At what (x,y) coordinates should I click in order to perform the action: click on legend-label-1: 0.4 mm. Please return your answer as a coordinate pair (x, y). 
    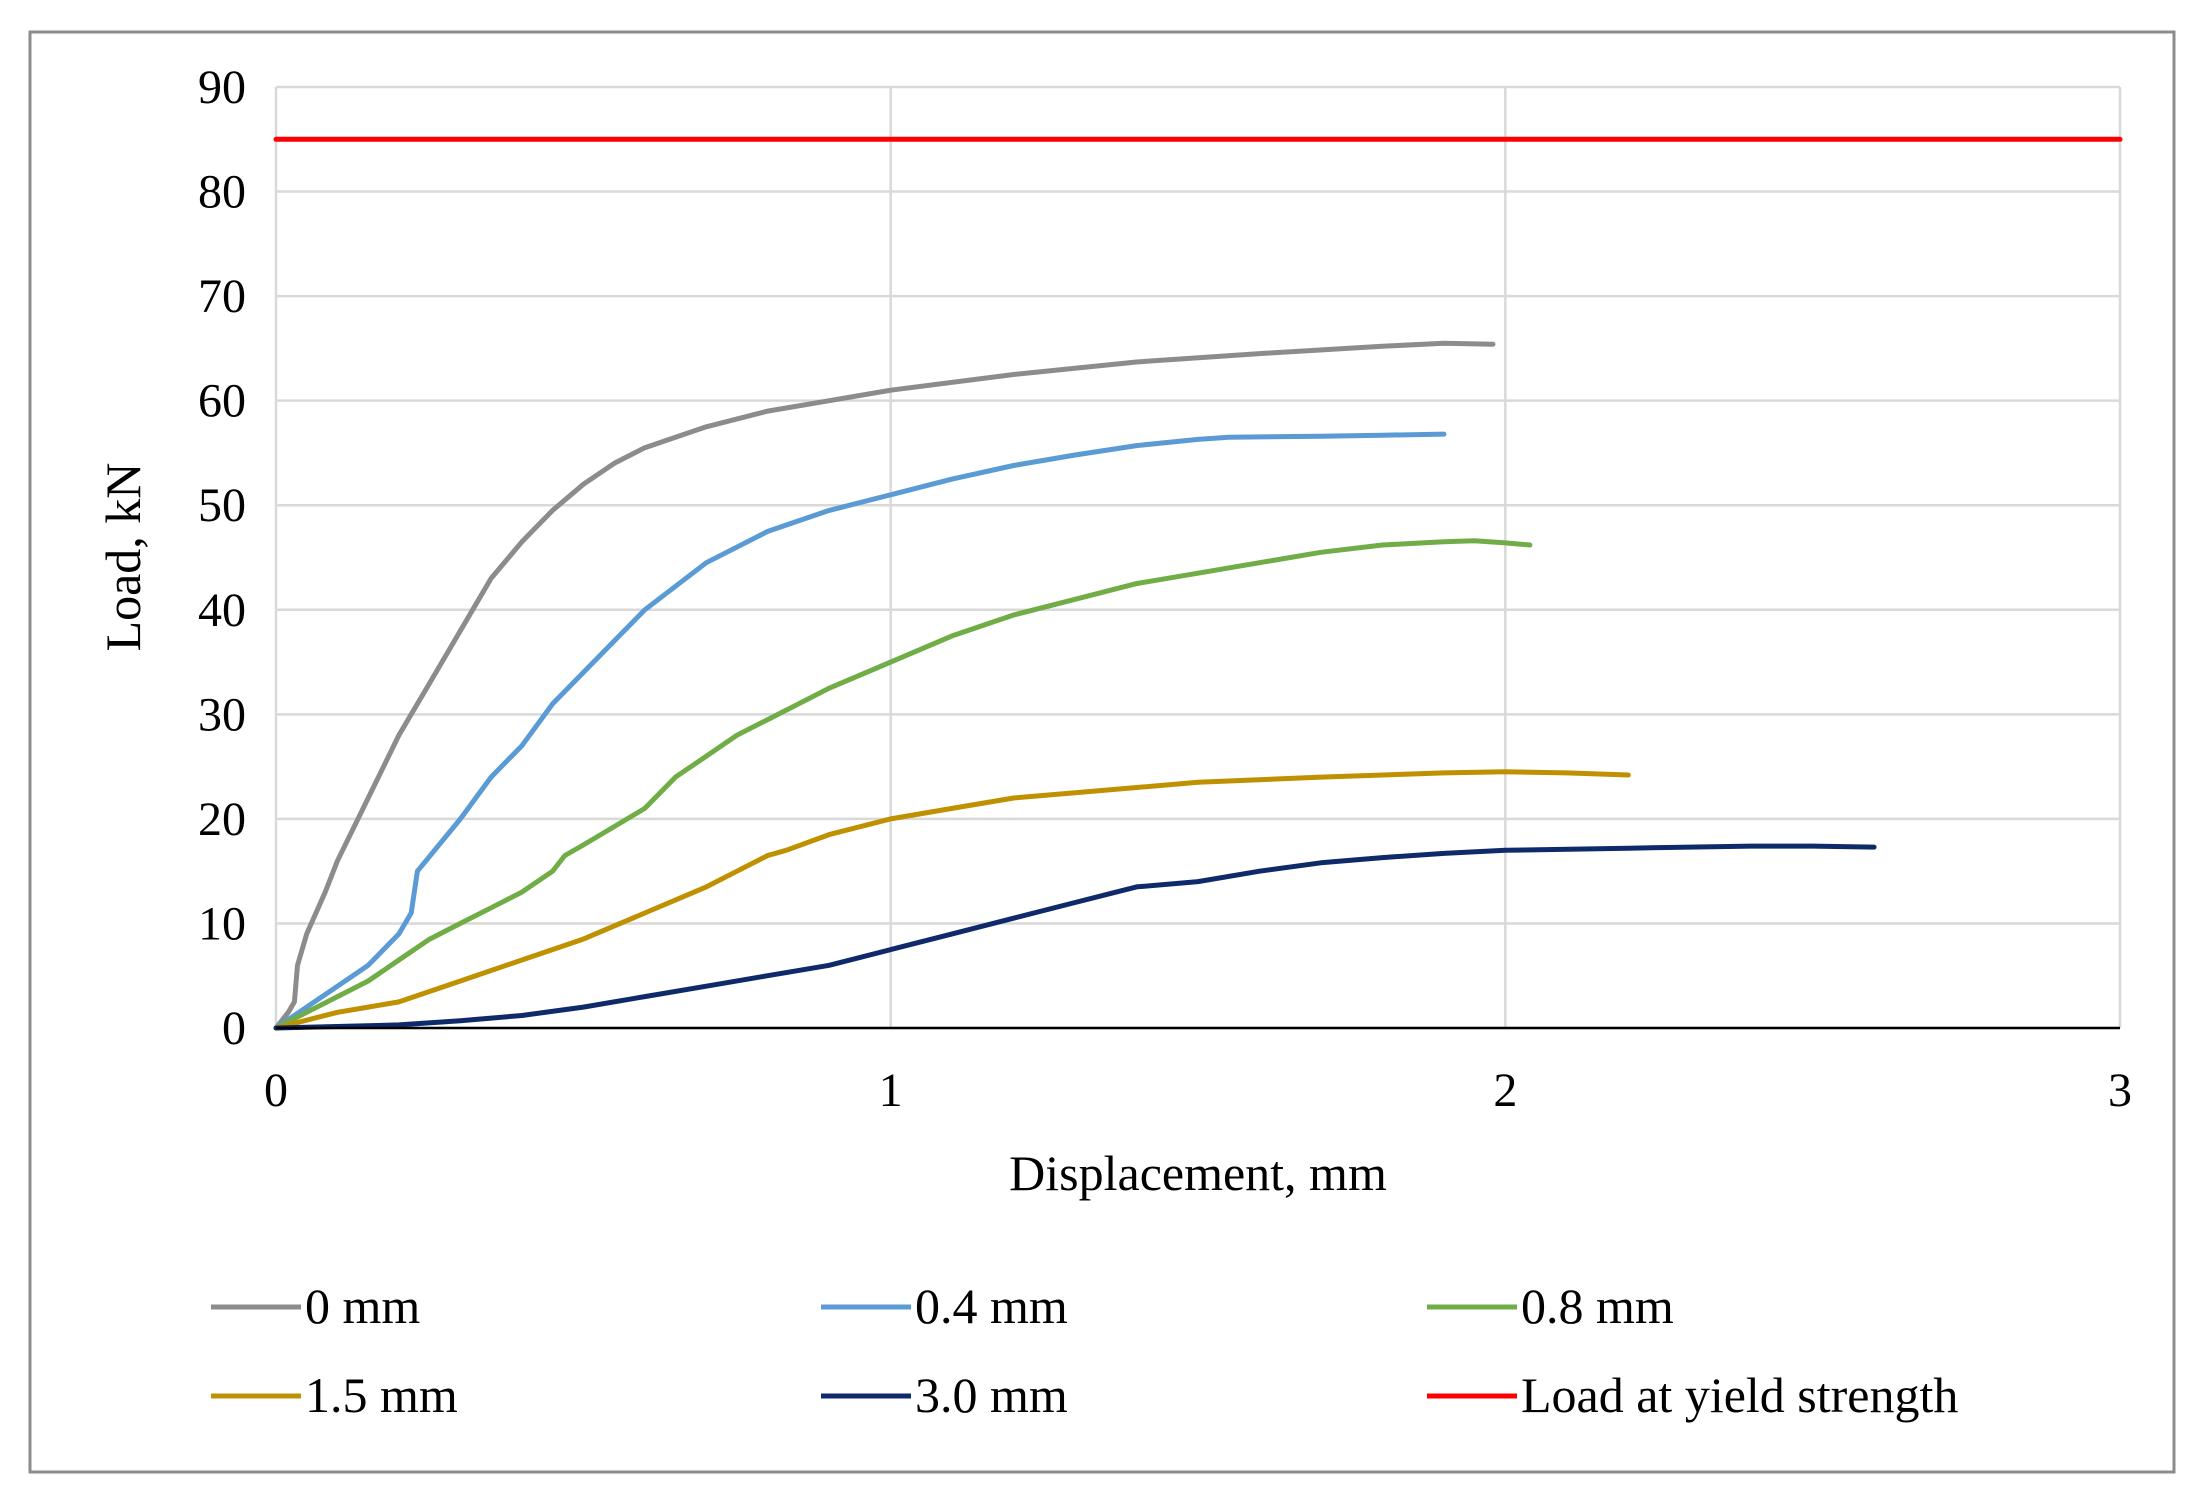
    Looking at the image, I should click on (991, 1306).